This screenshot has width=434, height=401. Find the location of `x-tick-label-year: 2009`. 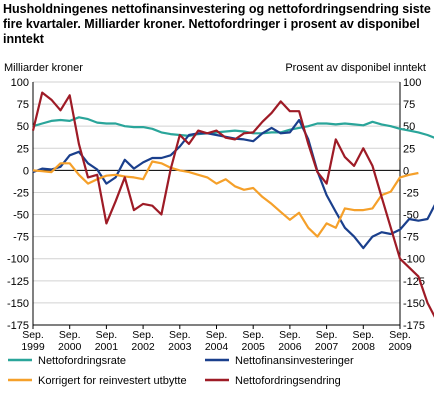

x-tick-label-year: 2009 is located at coordinates (400, 347).